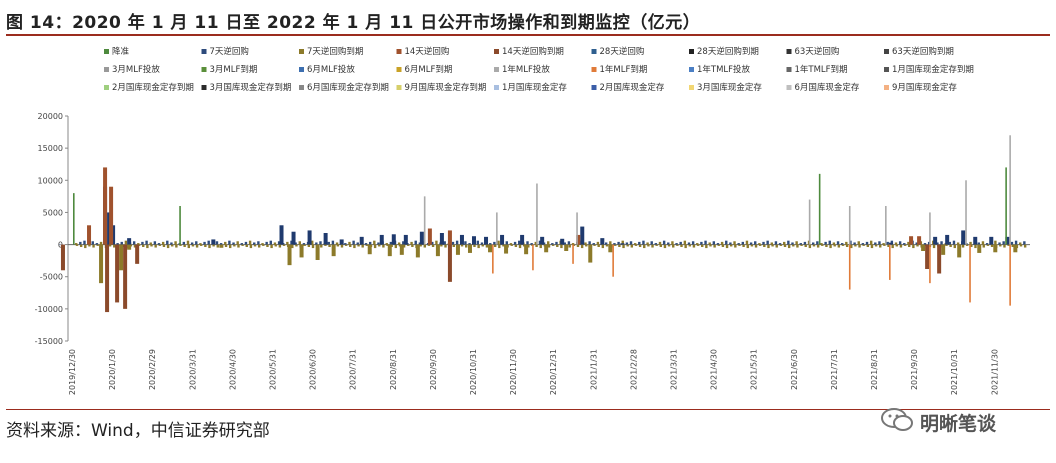 The width and height of the screenshot is (1056, 463). I want to click on legend-label: 9月国库现金定存, so click(924, 87).